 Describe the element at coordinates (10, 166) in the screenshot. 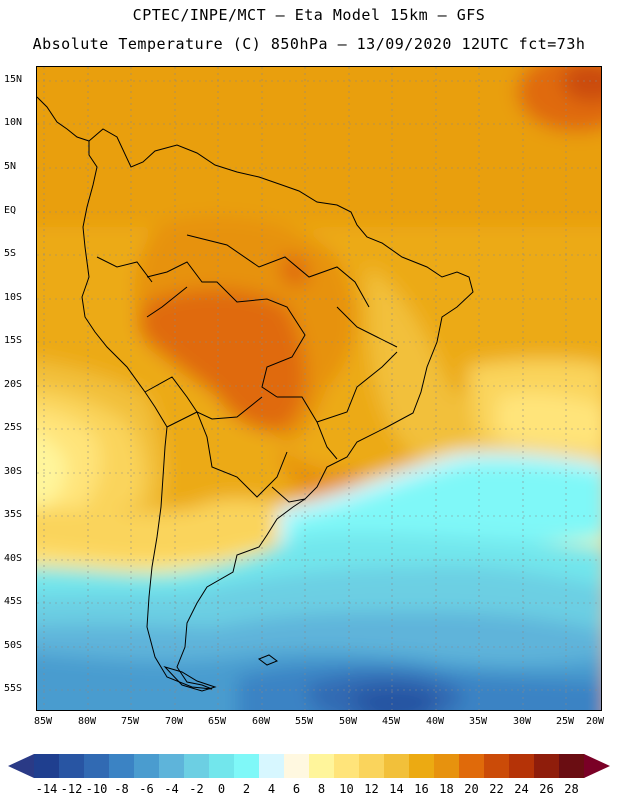

I see `lat-label: 5N` at that location.